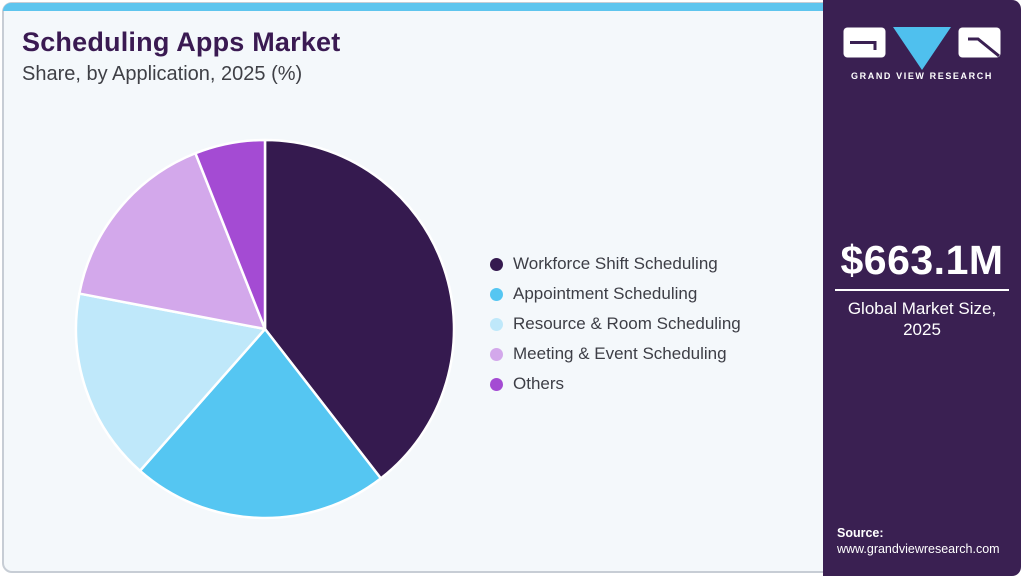  I want to click on market-size-value: $663.1M, so click(922, 260).